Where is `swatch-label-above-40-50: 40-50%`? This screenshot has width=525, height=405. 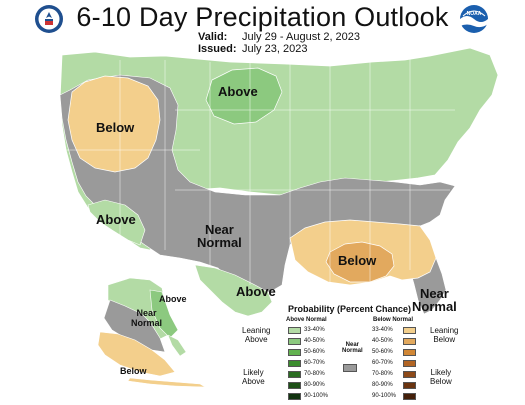
swatch-label-above-40-50: 40-50% is located at coordinates (314, 341).